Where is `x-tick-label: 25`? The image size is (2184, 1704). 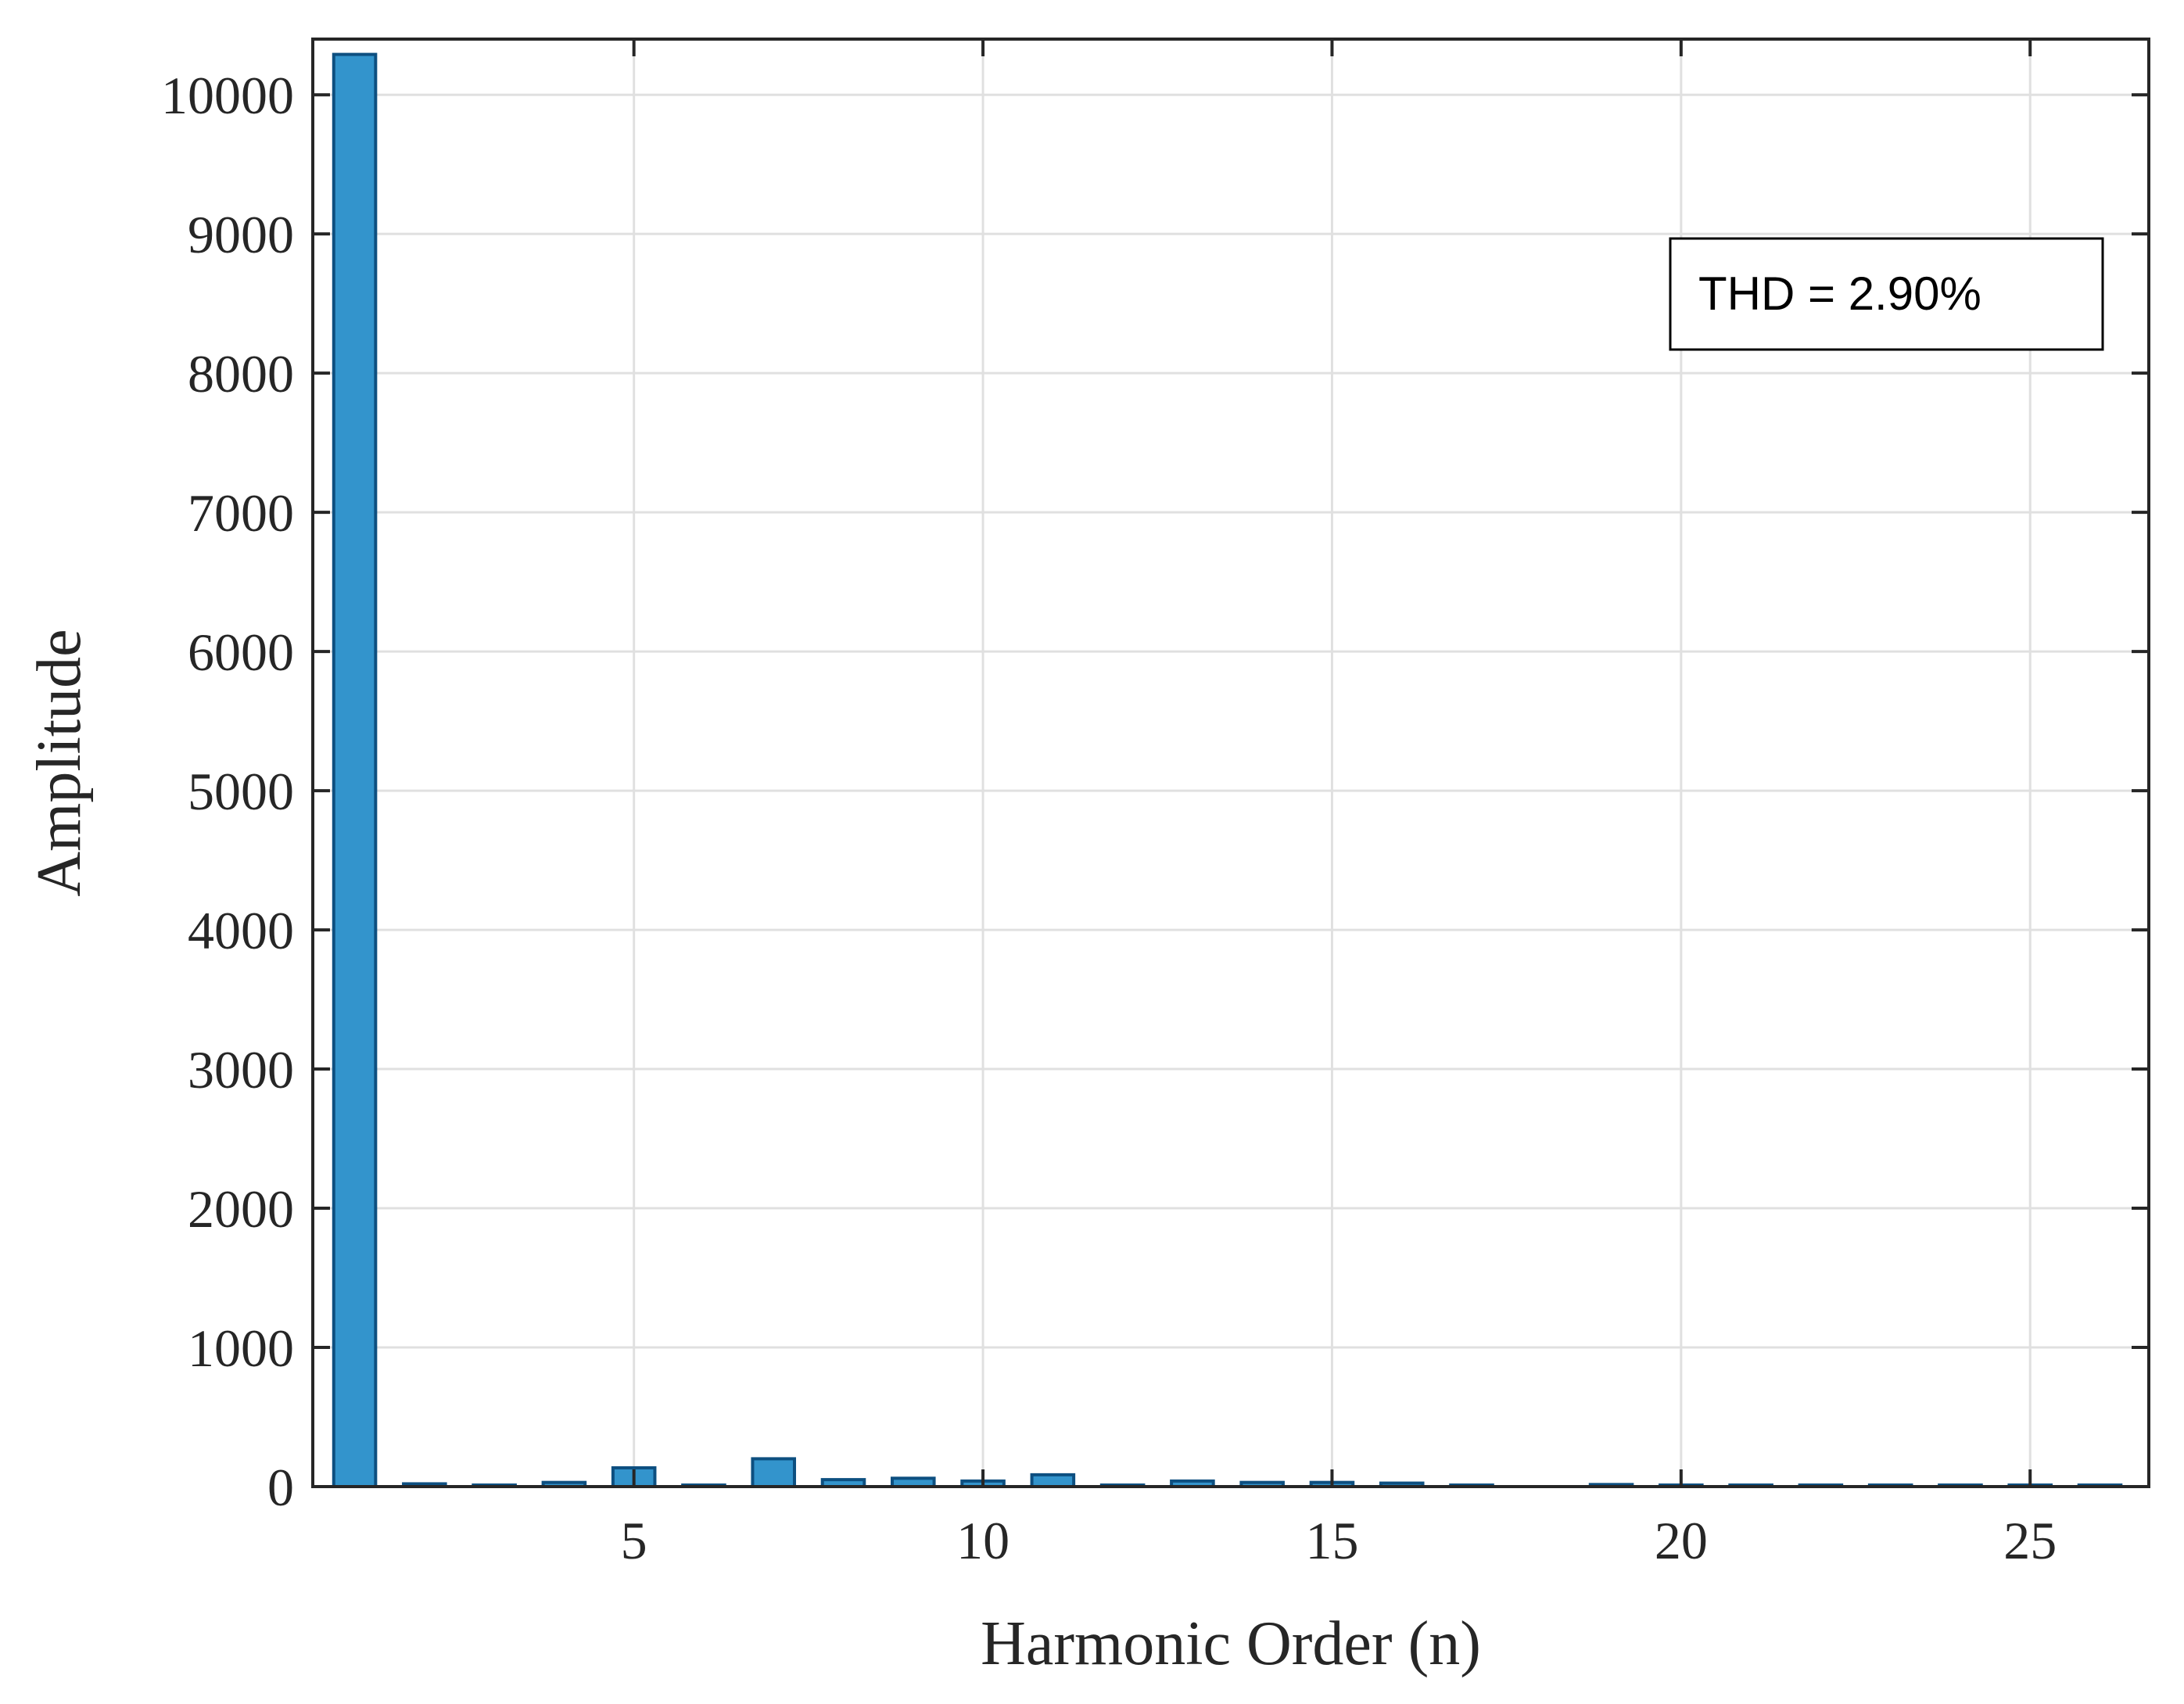
x-tick-label: 25 is located at coordinates (2030, 1541).